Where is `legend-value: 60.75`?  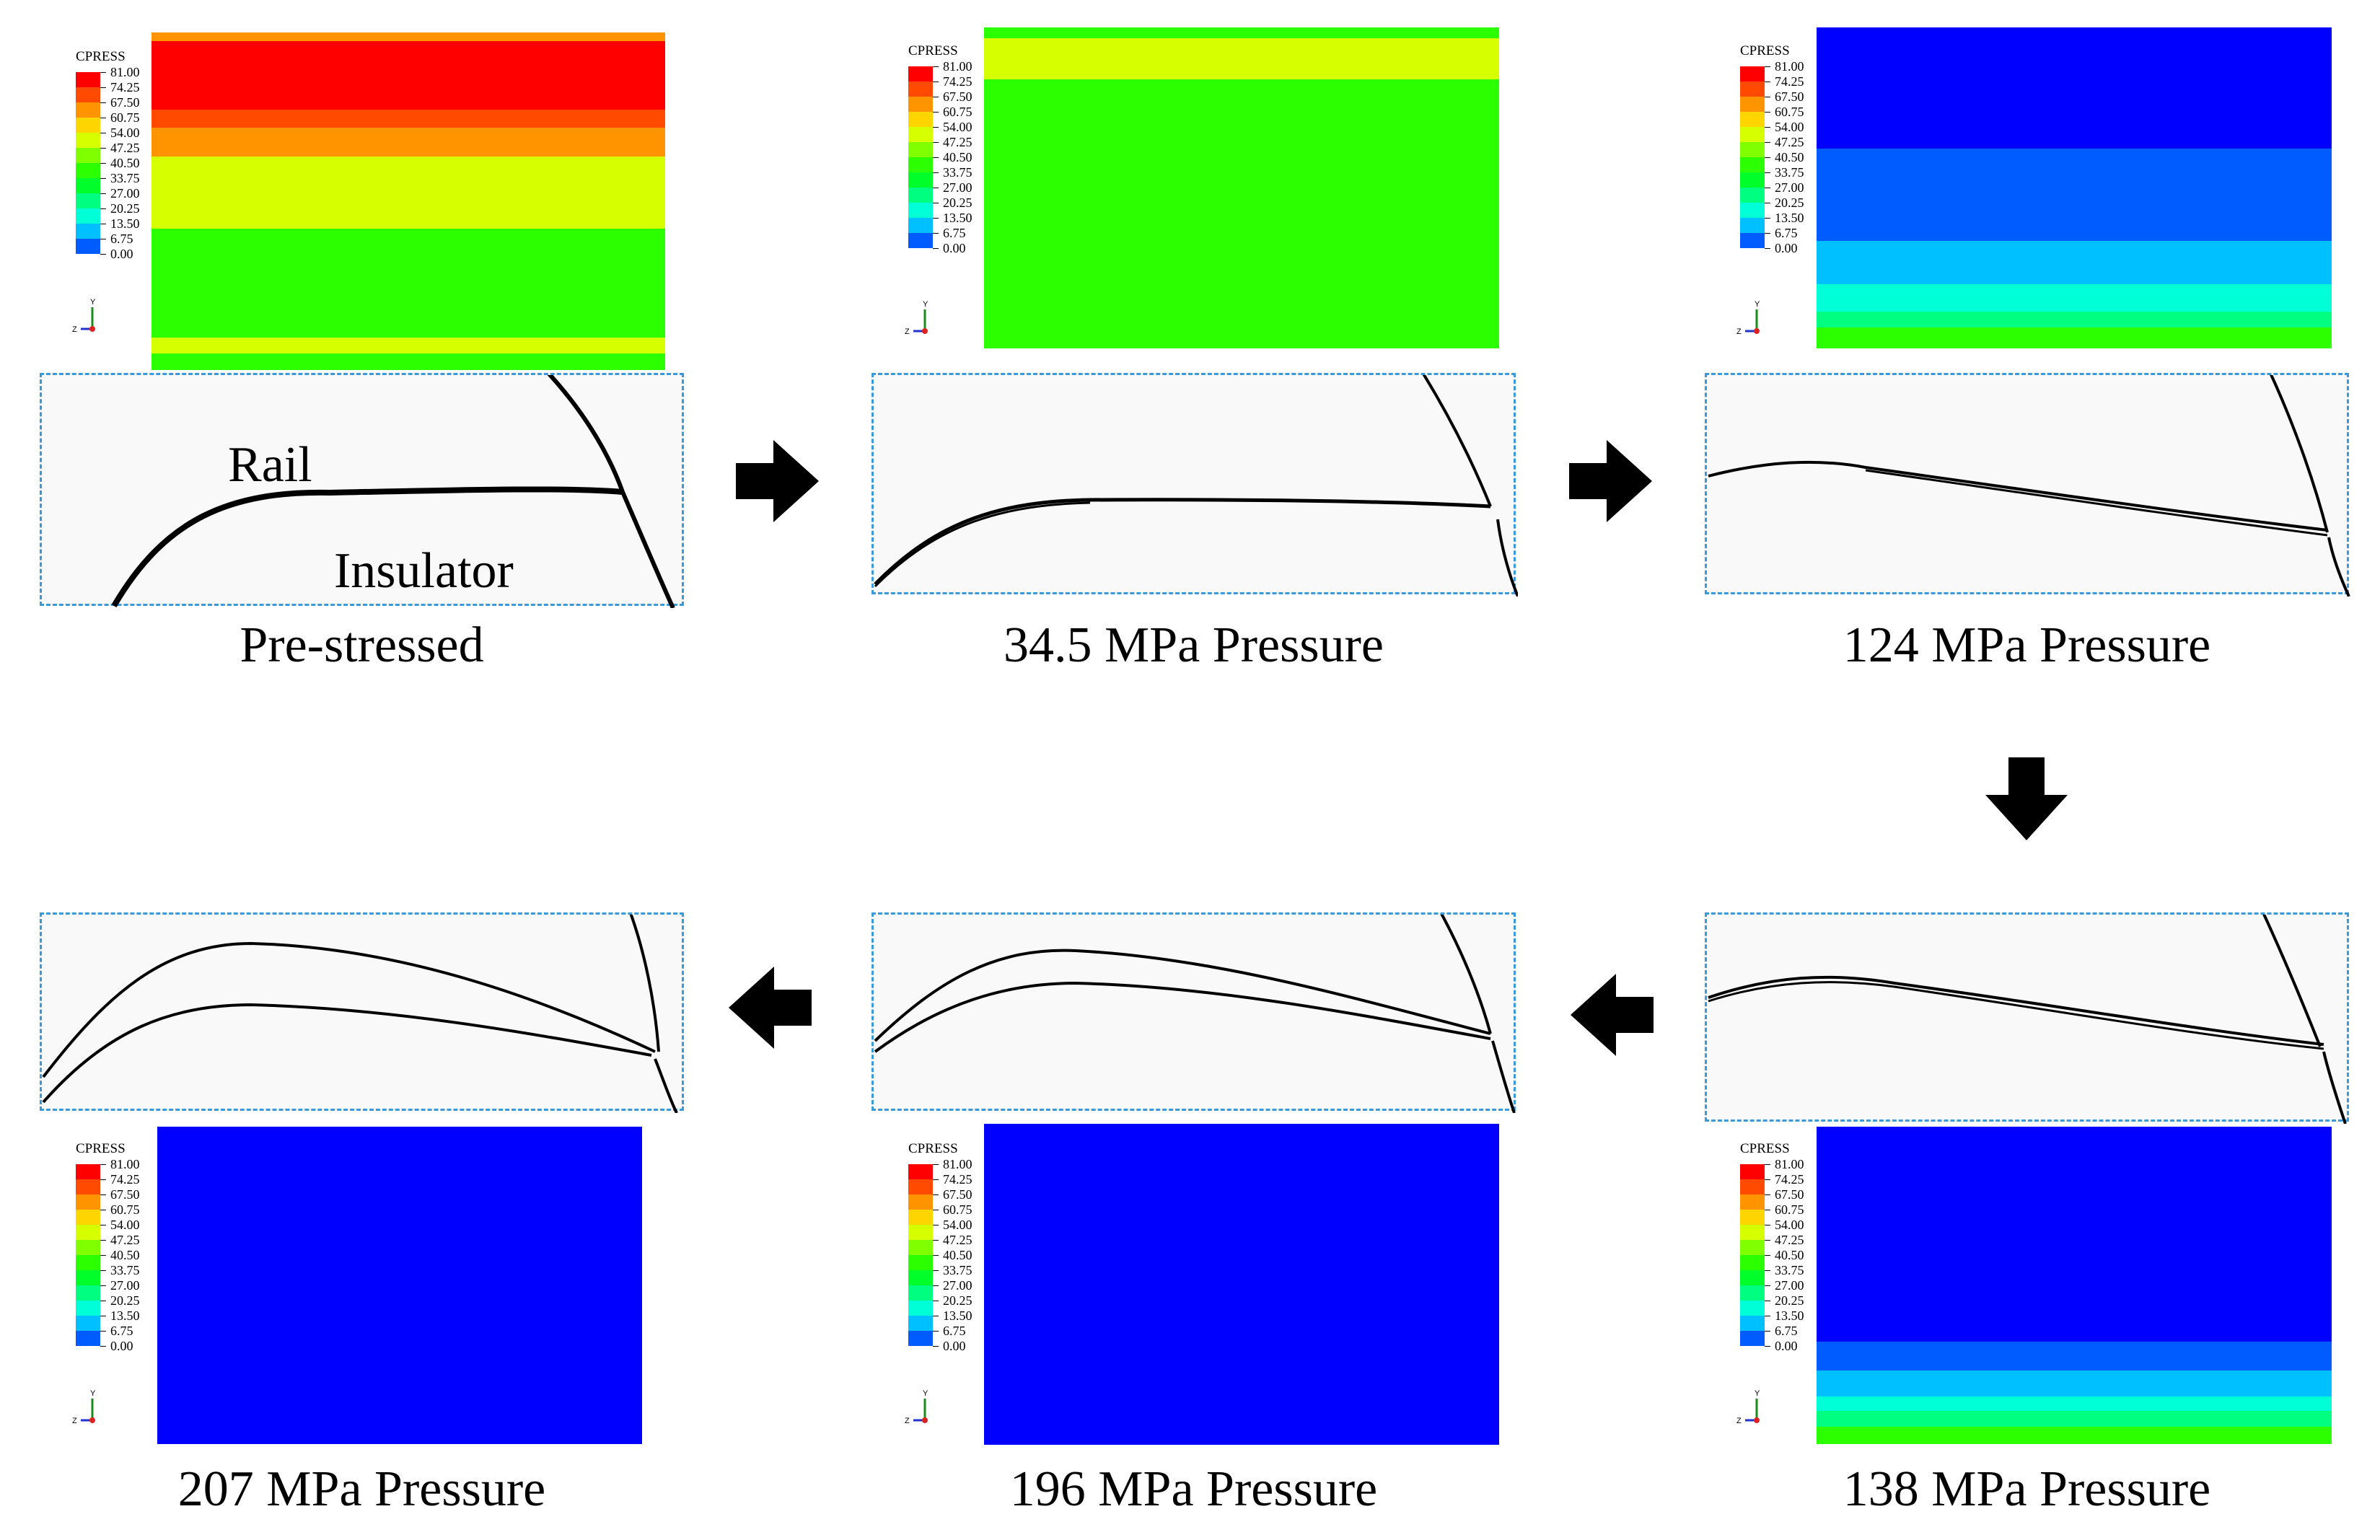
legend-value: 60.75 is located at coordinates (957, 112).